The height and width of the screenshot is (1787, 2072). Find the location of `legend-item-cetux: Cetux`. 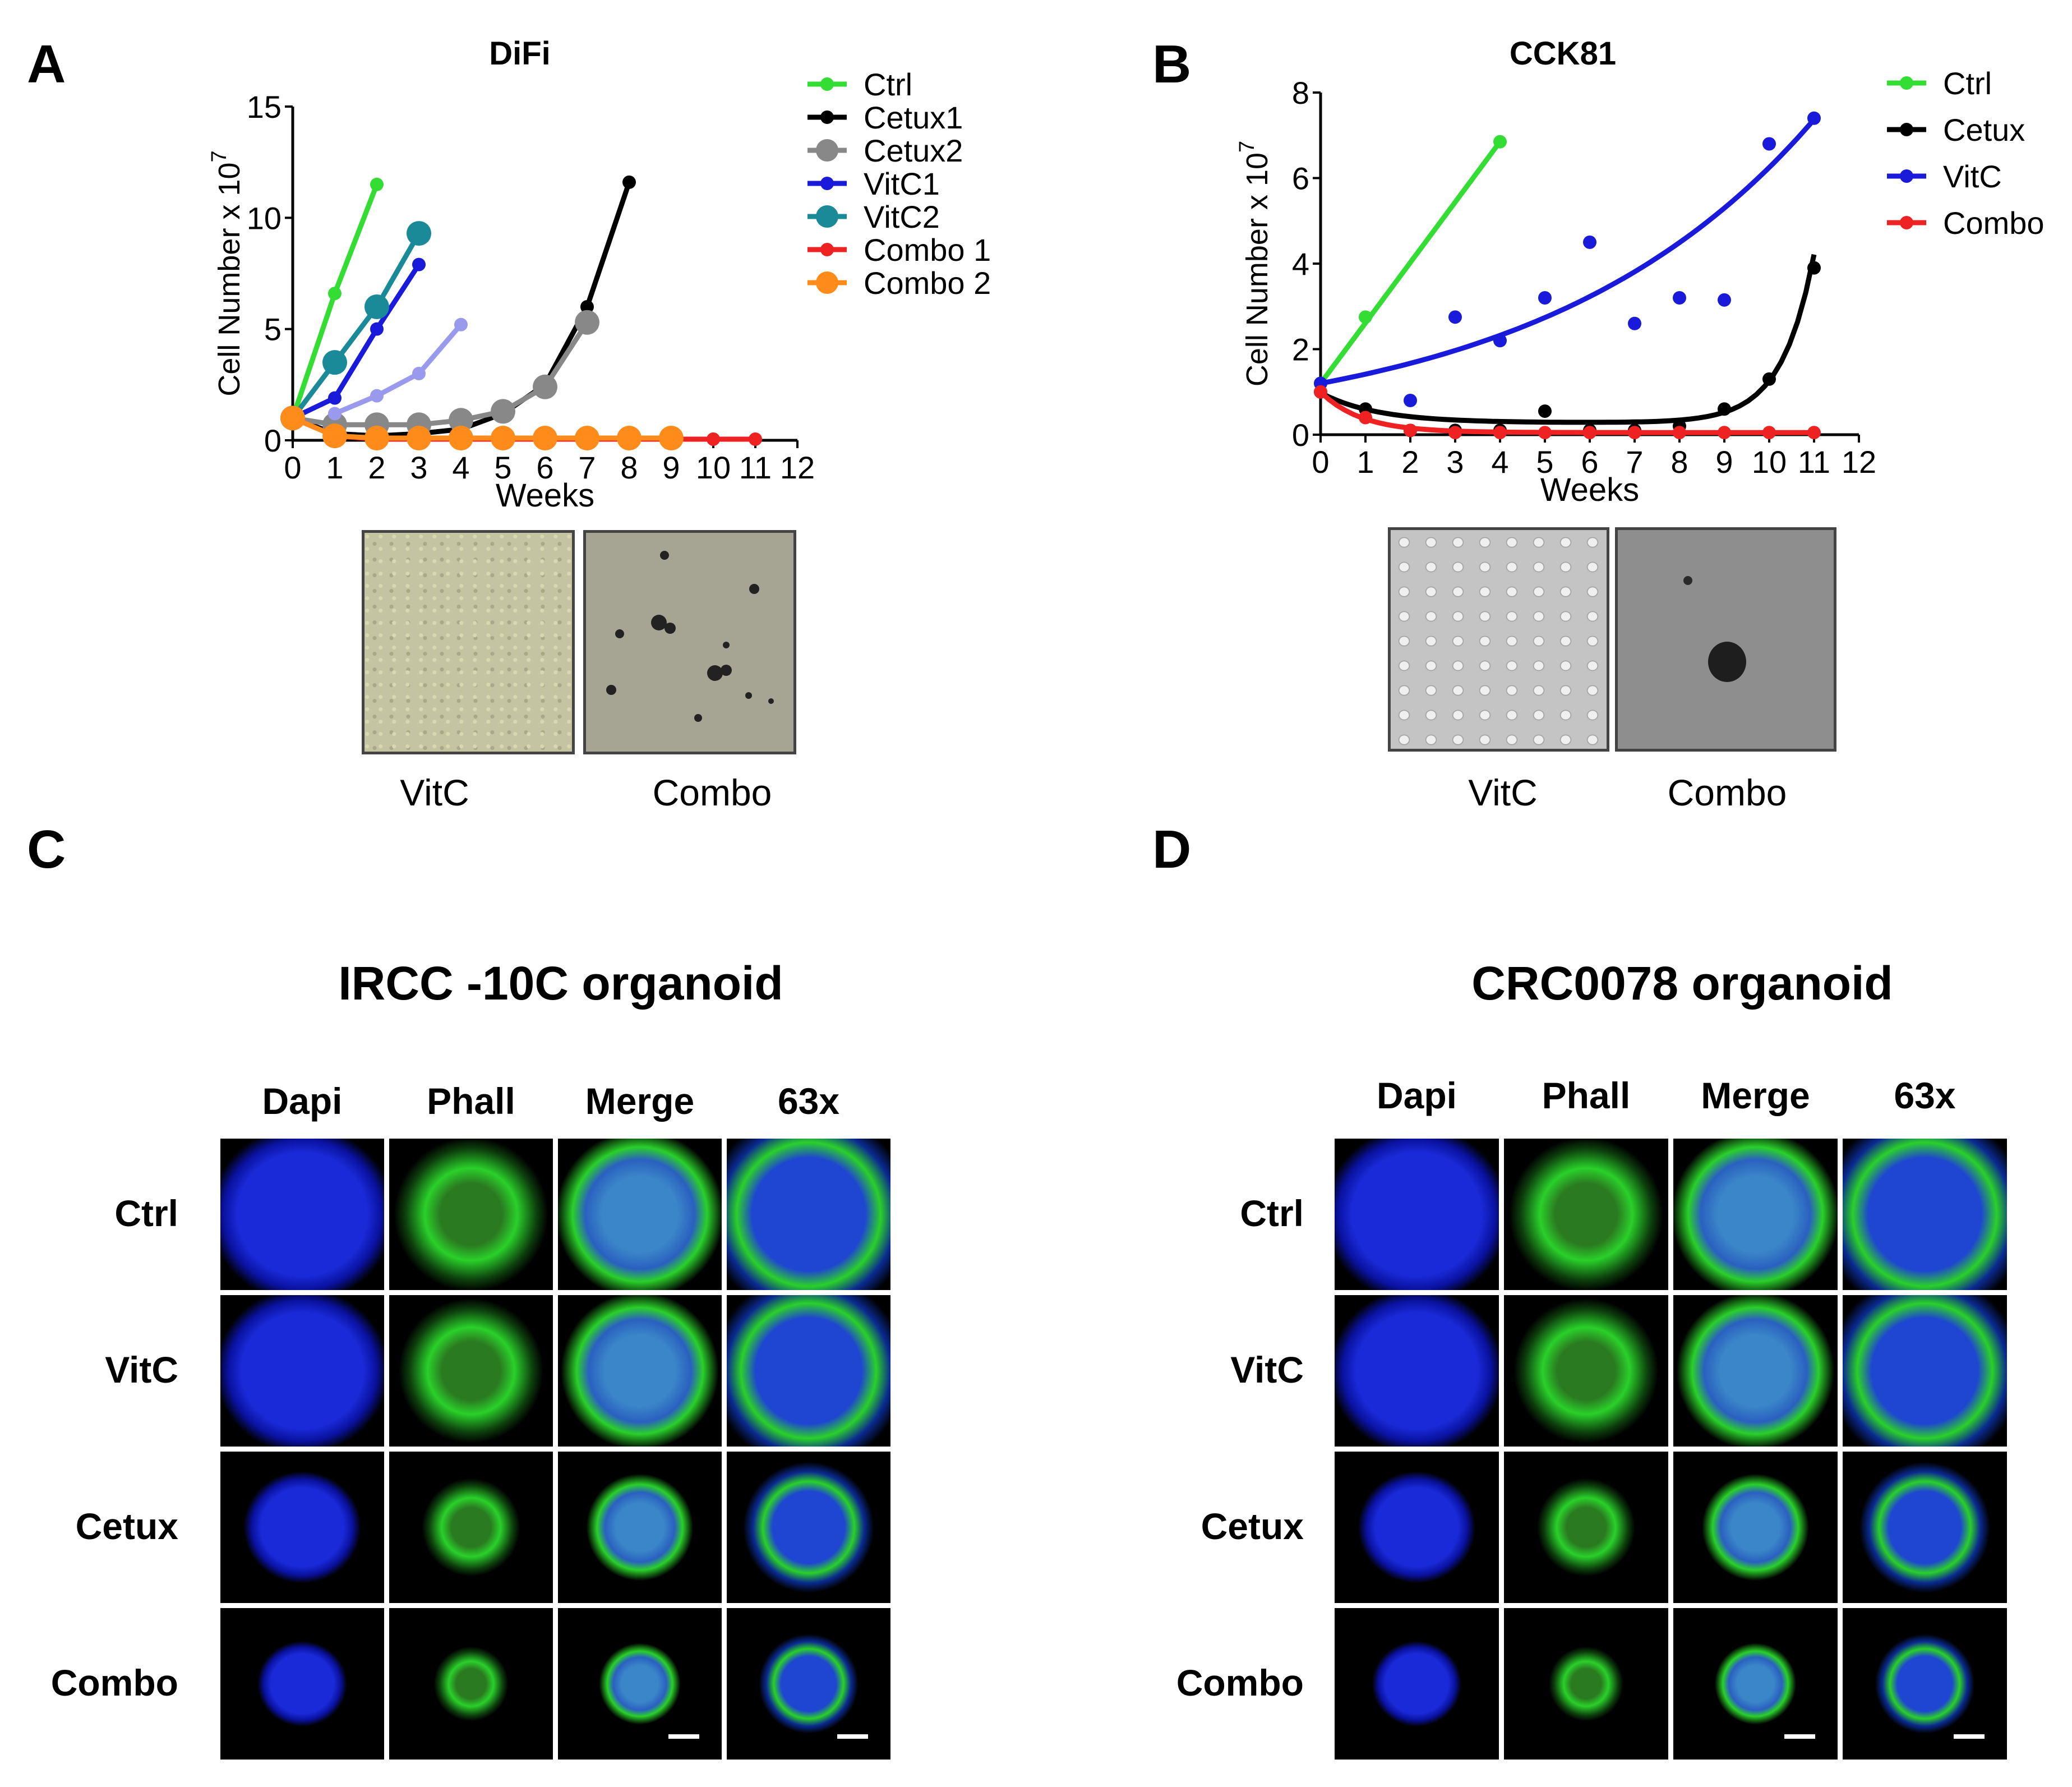

legend-item-cetux: Cetux is located at coordinates (1956, 130).